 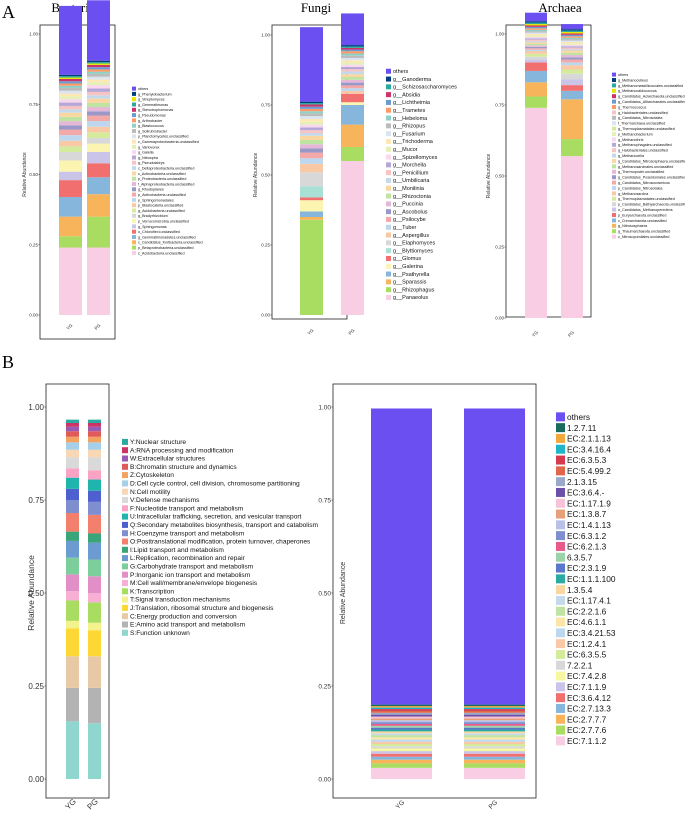 What do you see at coordinates (192, 567) in the screenshot?
I see `cog-legend-label: G:Carbohydrate transport and metabolism` at bounding box center [192, 567].